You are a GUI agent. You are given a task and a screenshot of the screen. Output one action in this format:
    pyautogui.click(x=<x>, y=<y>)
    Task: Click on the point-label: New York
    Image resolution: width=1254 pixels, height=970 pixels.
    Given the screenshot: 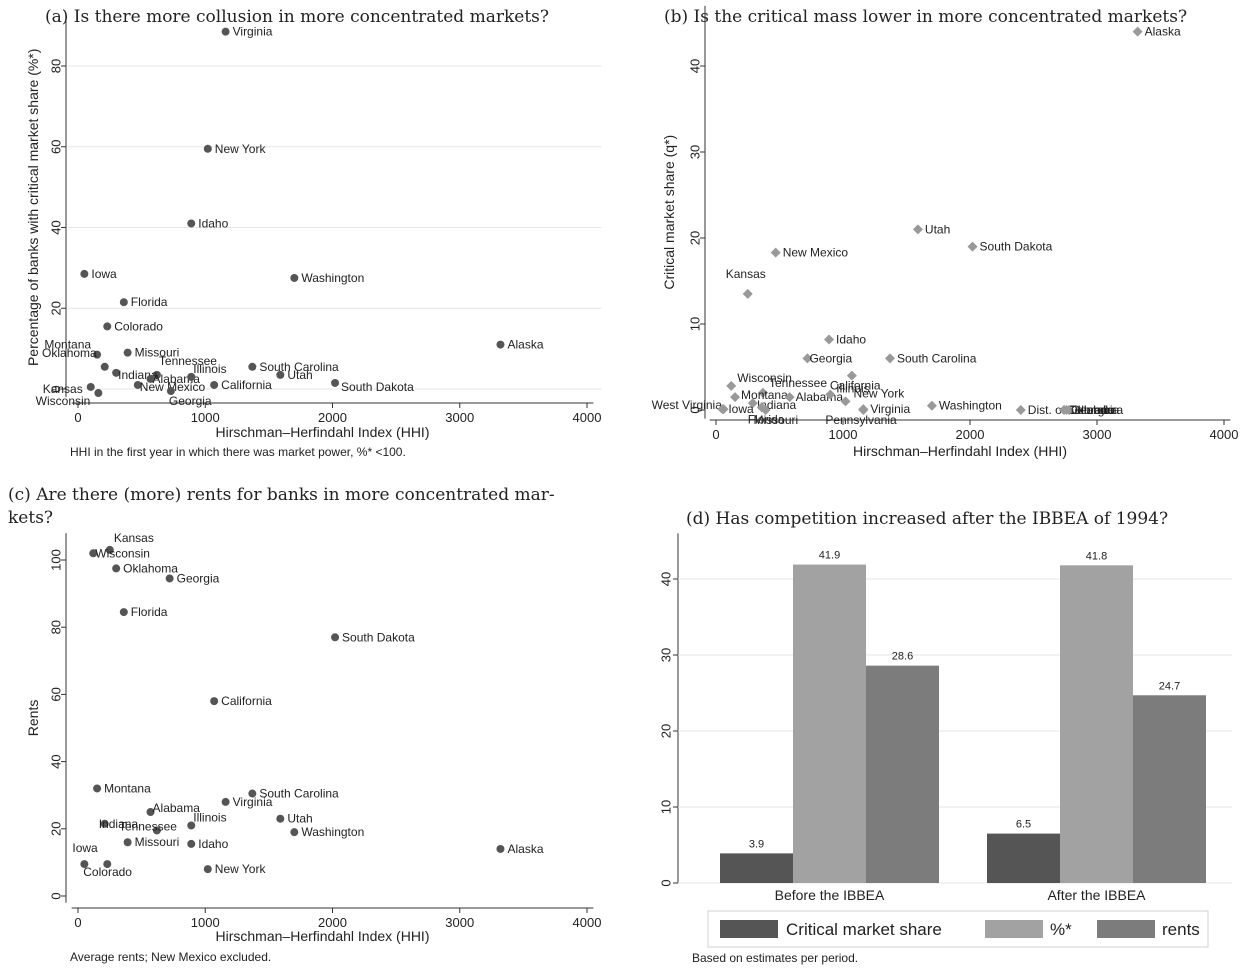 What is the action you would take?
    pyautogui.click(x=241, y=869)
    